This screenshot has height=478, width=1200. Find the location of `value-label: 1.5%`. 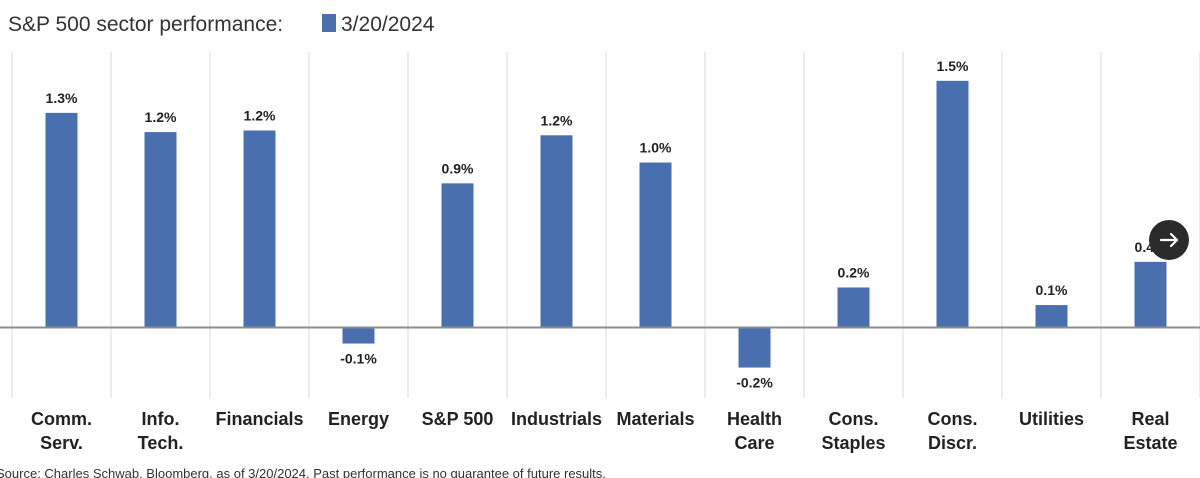

value-label: 1.5% is located at coordinates (953, 66).